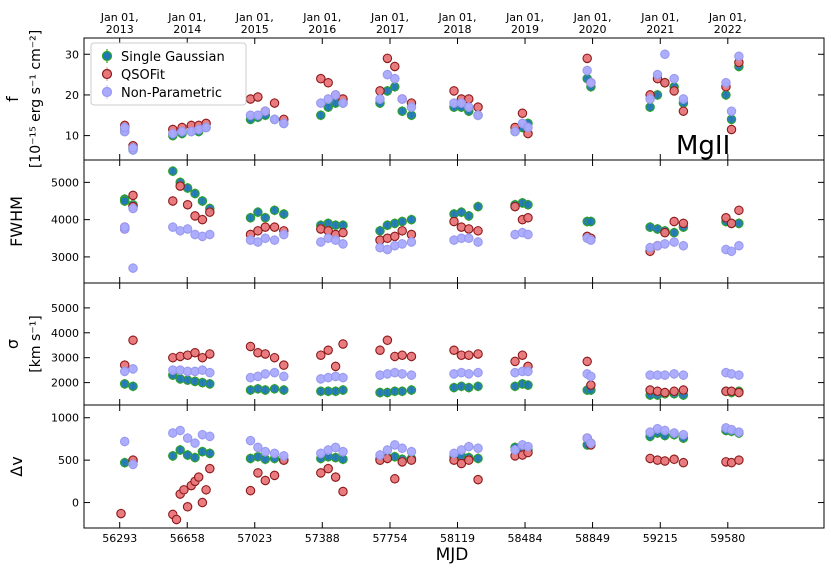 This screenshot has height=575, width=831. Describe the element at coordinates (72, 54) in the screenshot. I see `y-tick-label: 30` at that location.